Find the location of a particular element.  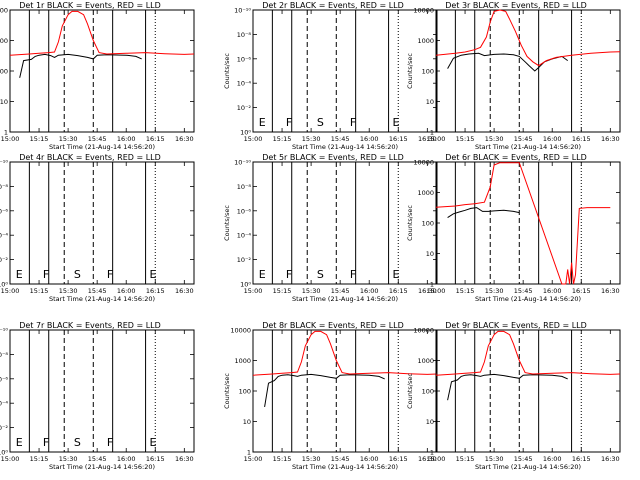

panel-title: Det 3r BLACK = Events, RED = LLD is located at coordinates (516, 5).